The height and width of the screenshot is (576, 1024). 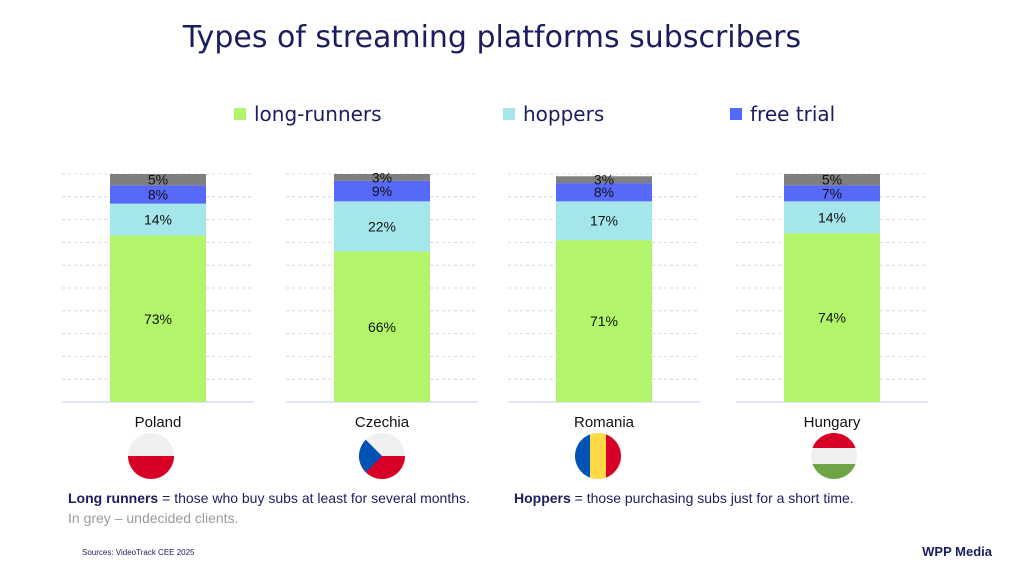 I want to click on data-label-czechia-free-trial: 9%, so click(x=382, y=191).